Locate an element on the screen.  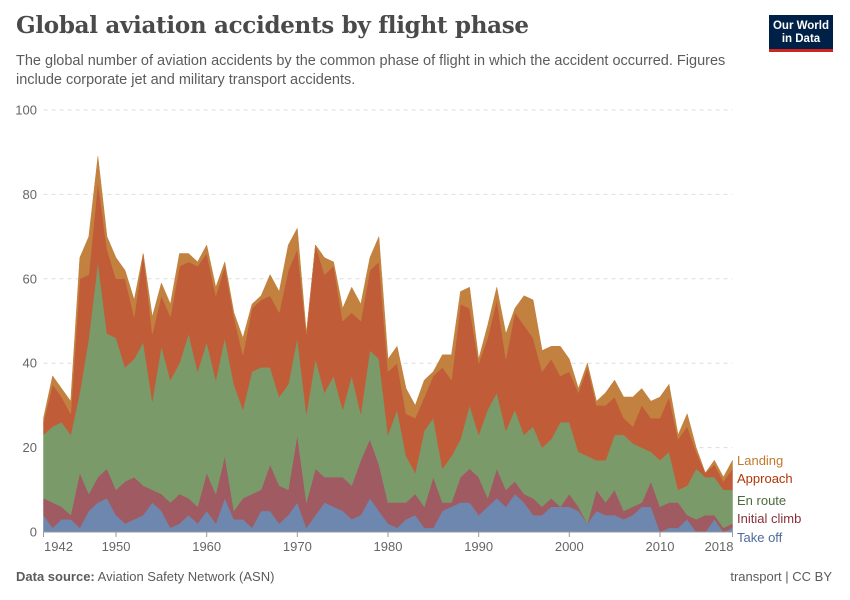
x-tick-label: 1980 is located at coordinates (388, 546).